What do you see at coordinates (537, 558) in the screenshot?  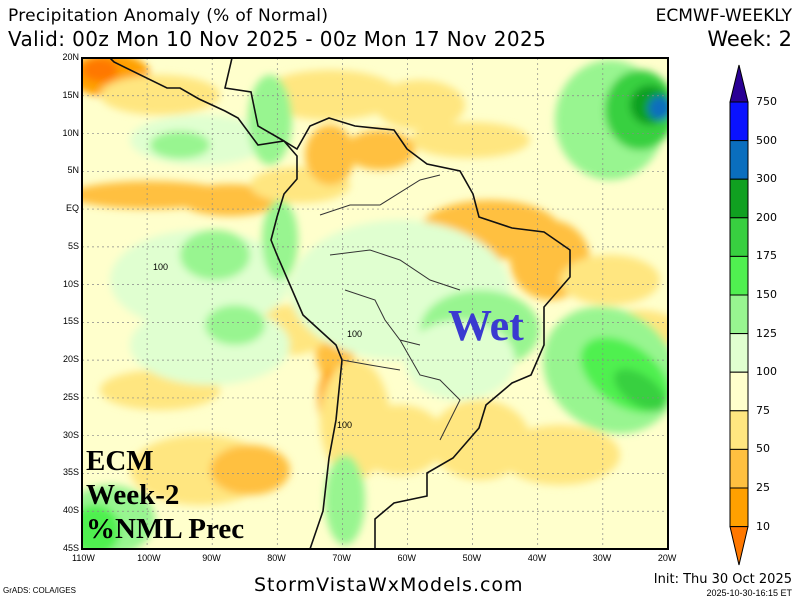 I see `longitude-label: 40W` at bounding box center [537, 558].